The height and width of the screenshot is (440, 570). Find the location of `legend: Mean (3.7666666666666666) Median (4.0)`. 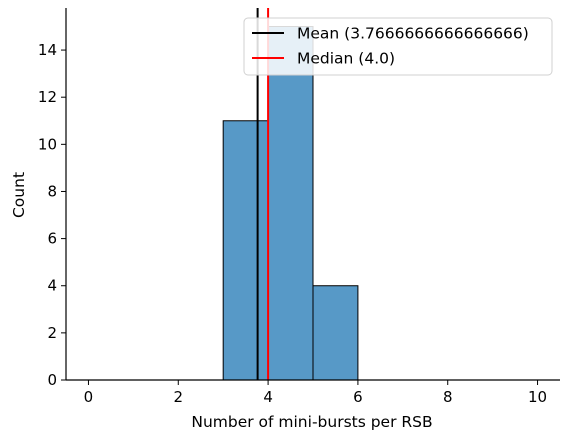

legend: Mean (3.7666666666666666) Median (4.0) is located at coordinates (398, 46).